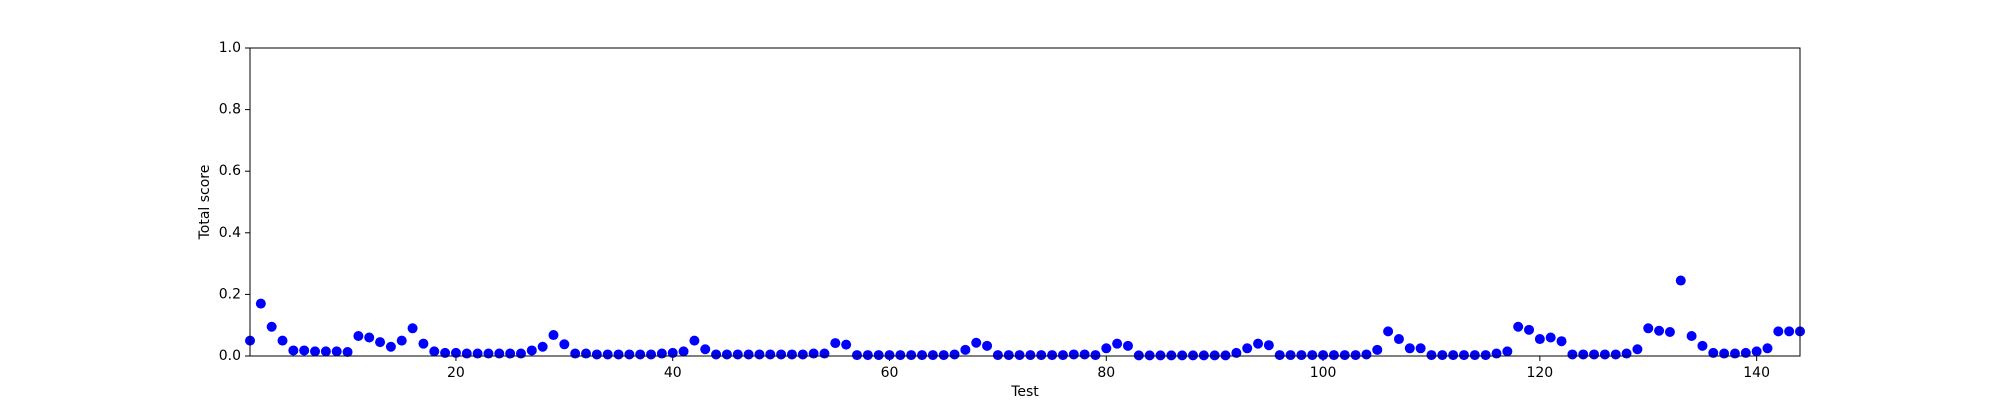  Describe the element at coordinates (1323, 373) in the screenshot. I see `x-tick-label: 100` at that location.